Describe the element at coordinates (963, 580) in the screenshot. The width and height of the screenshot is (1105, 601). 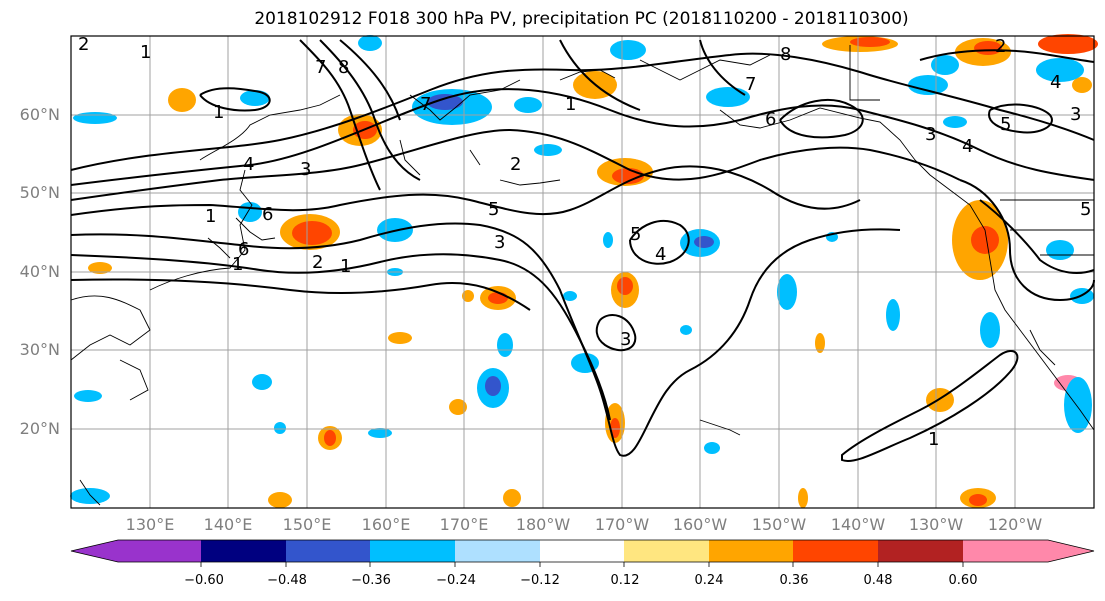
I see `colorbar-tick-label: 0.60` at that location.